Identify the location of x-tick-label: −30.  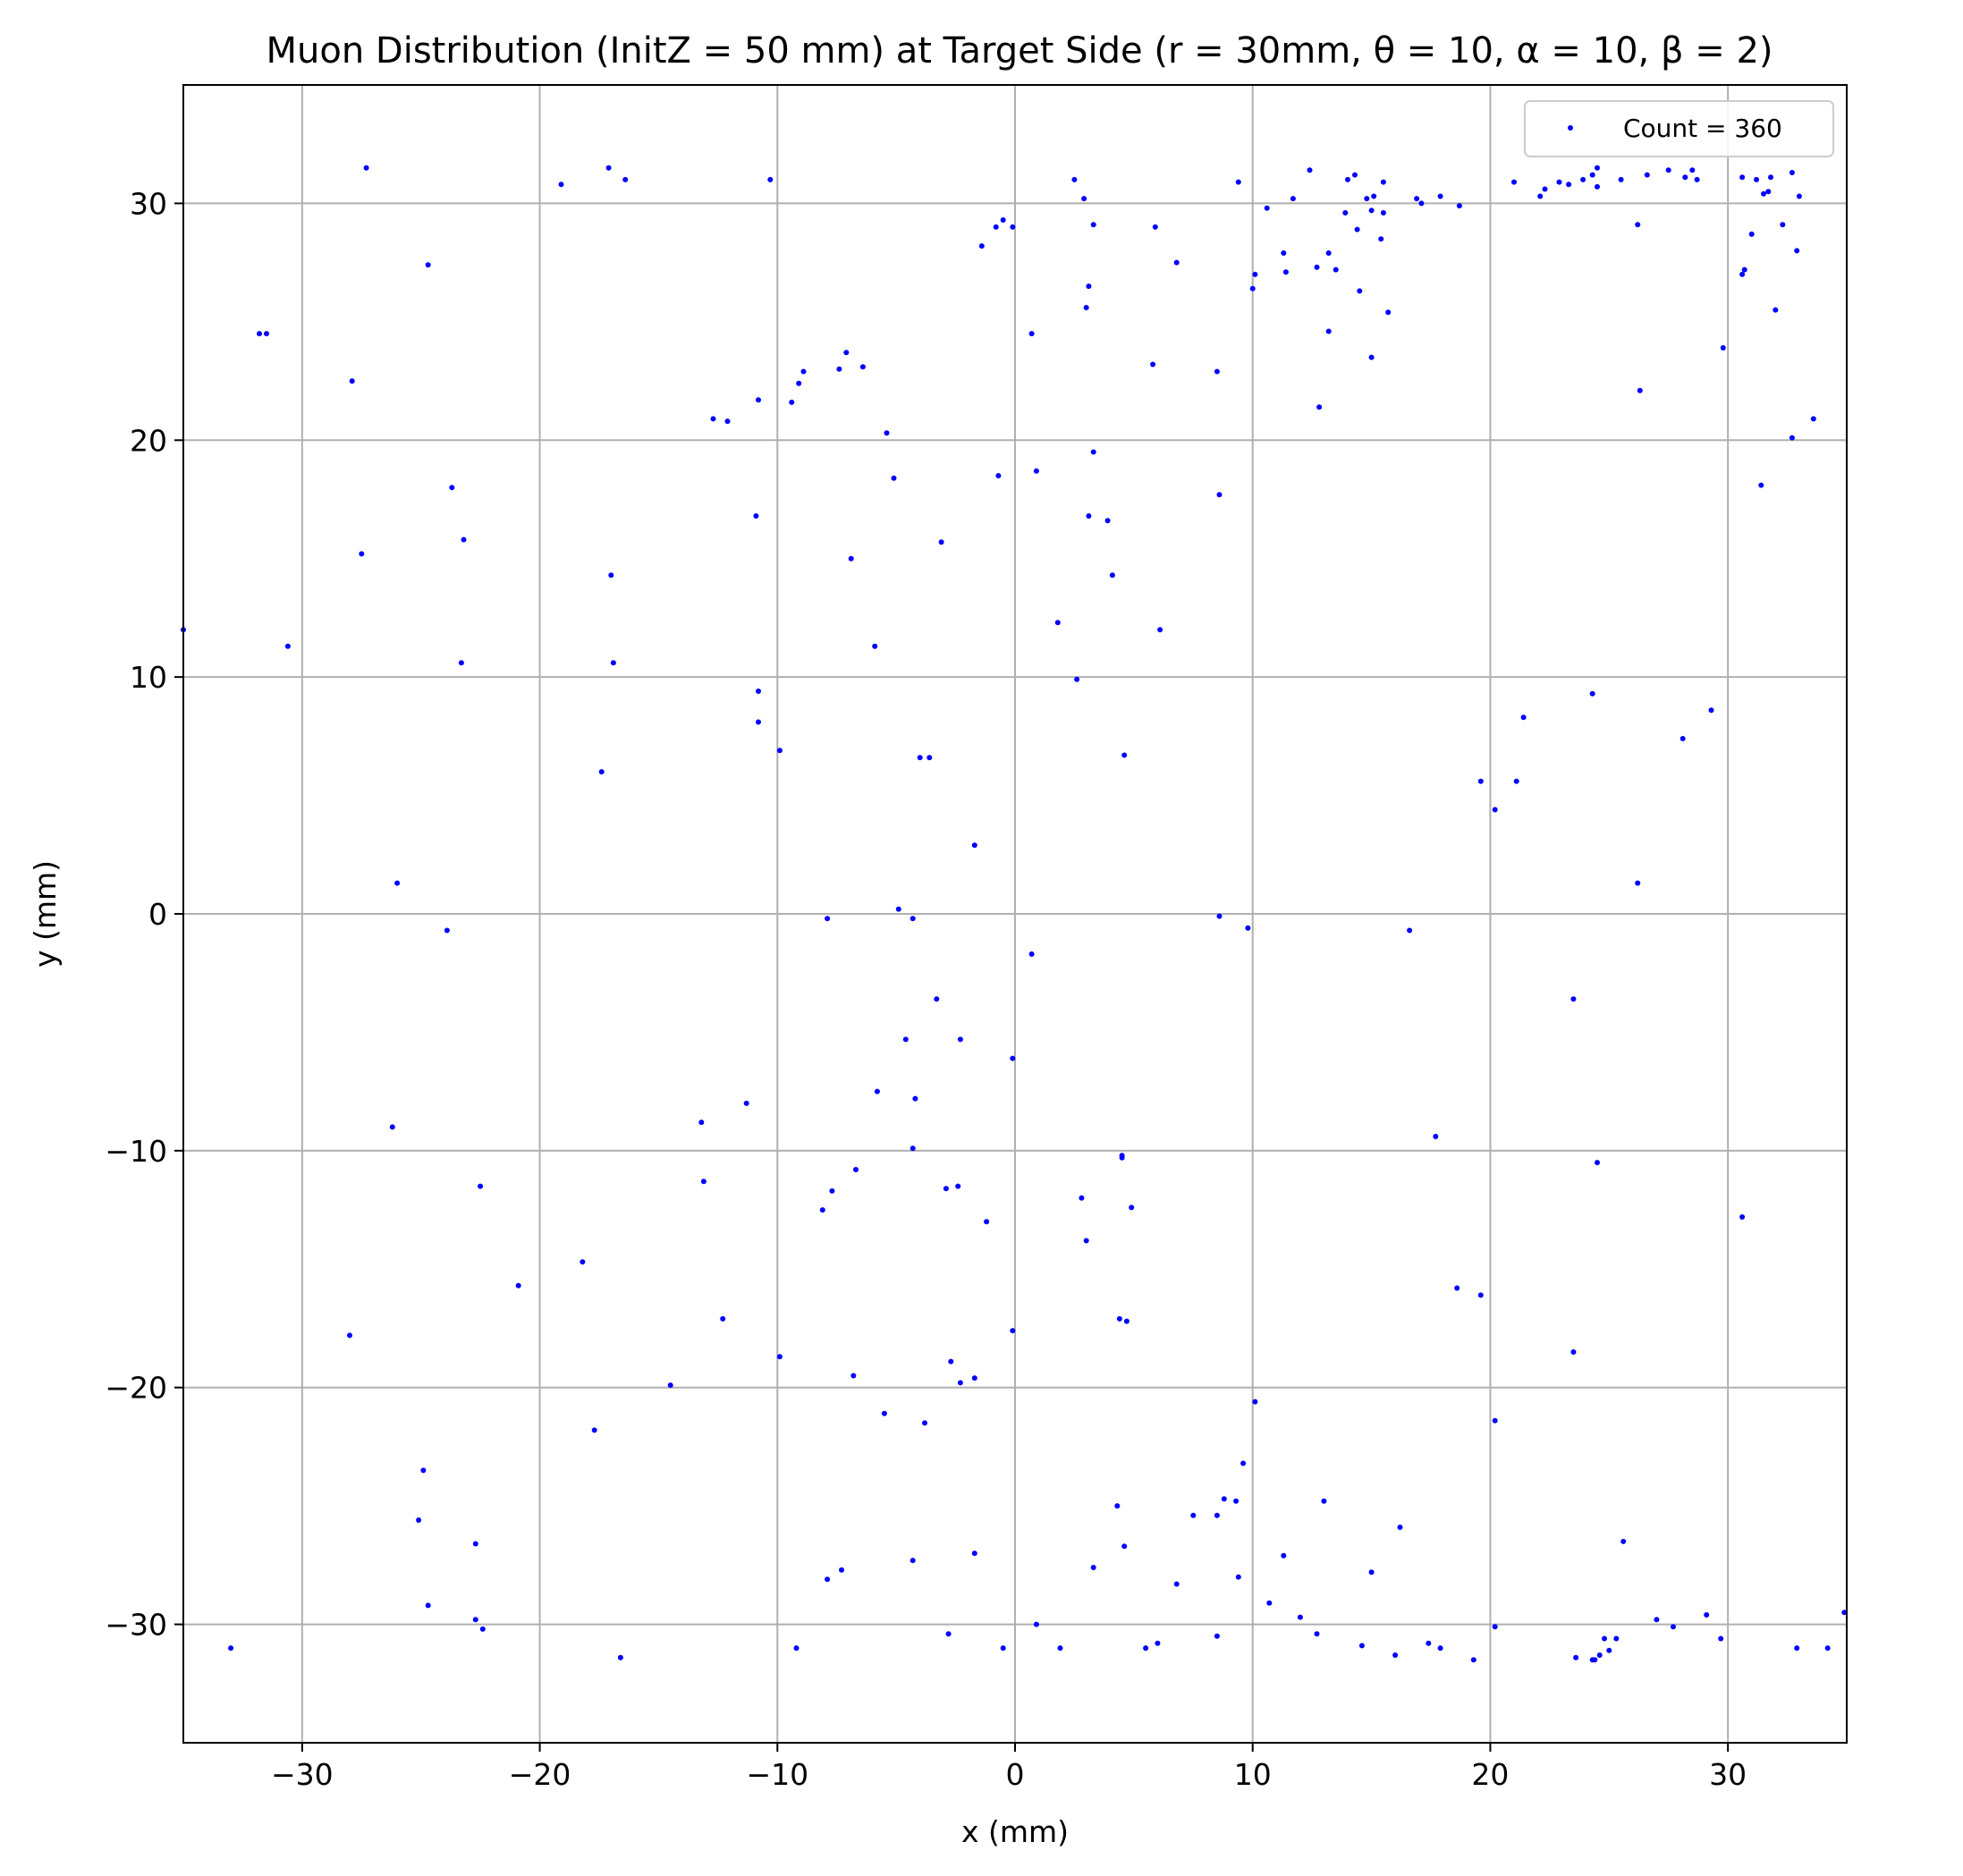
(302, 1775).